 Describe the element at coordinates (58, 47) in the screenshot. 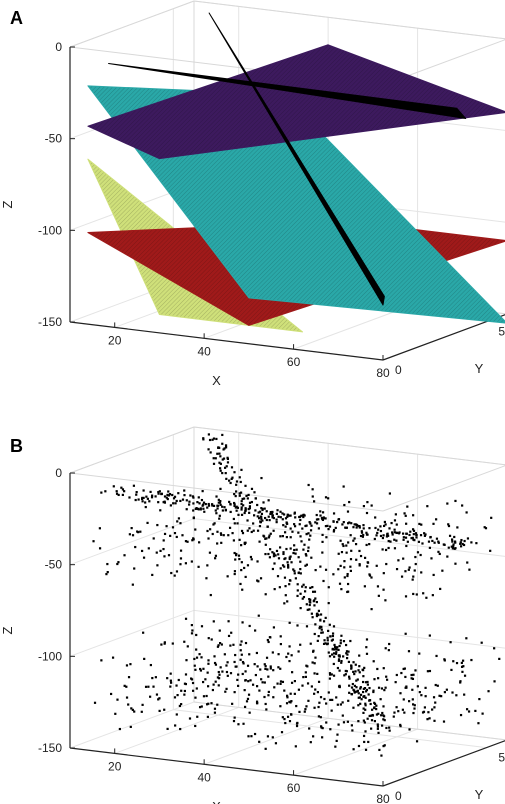

I see `z-tick-label: 0` at that location.